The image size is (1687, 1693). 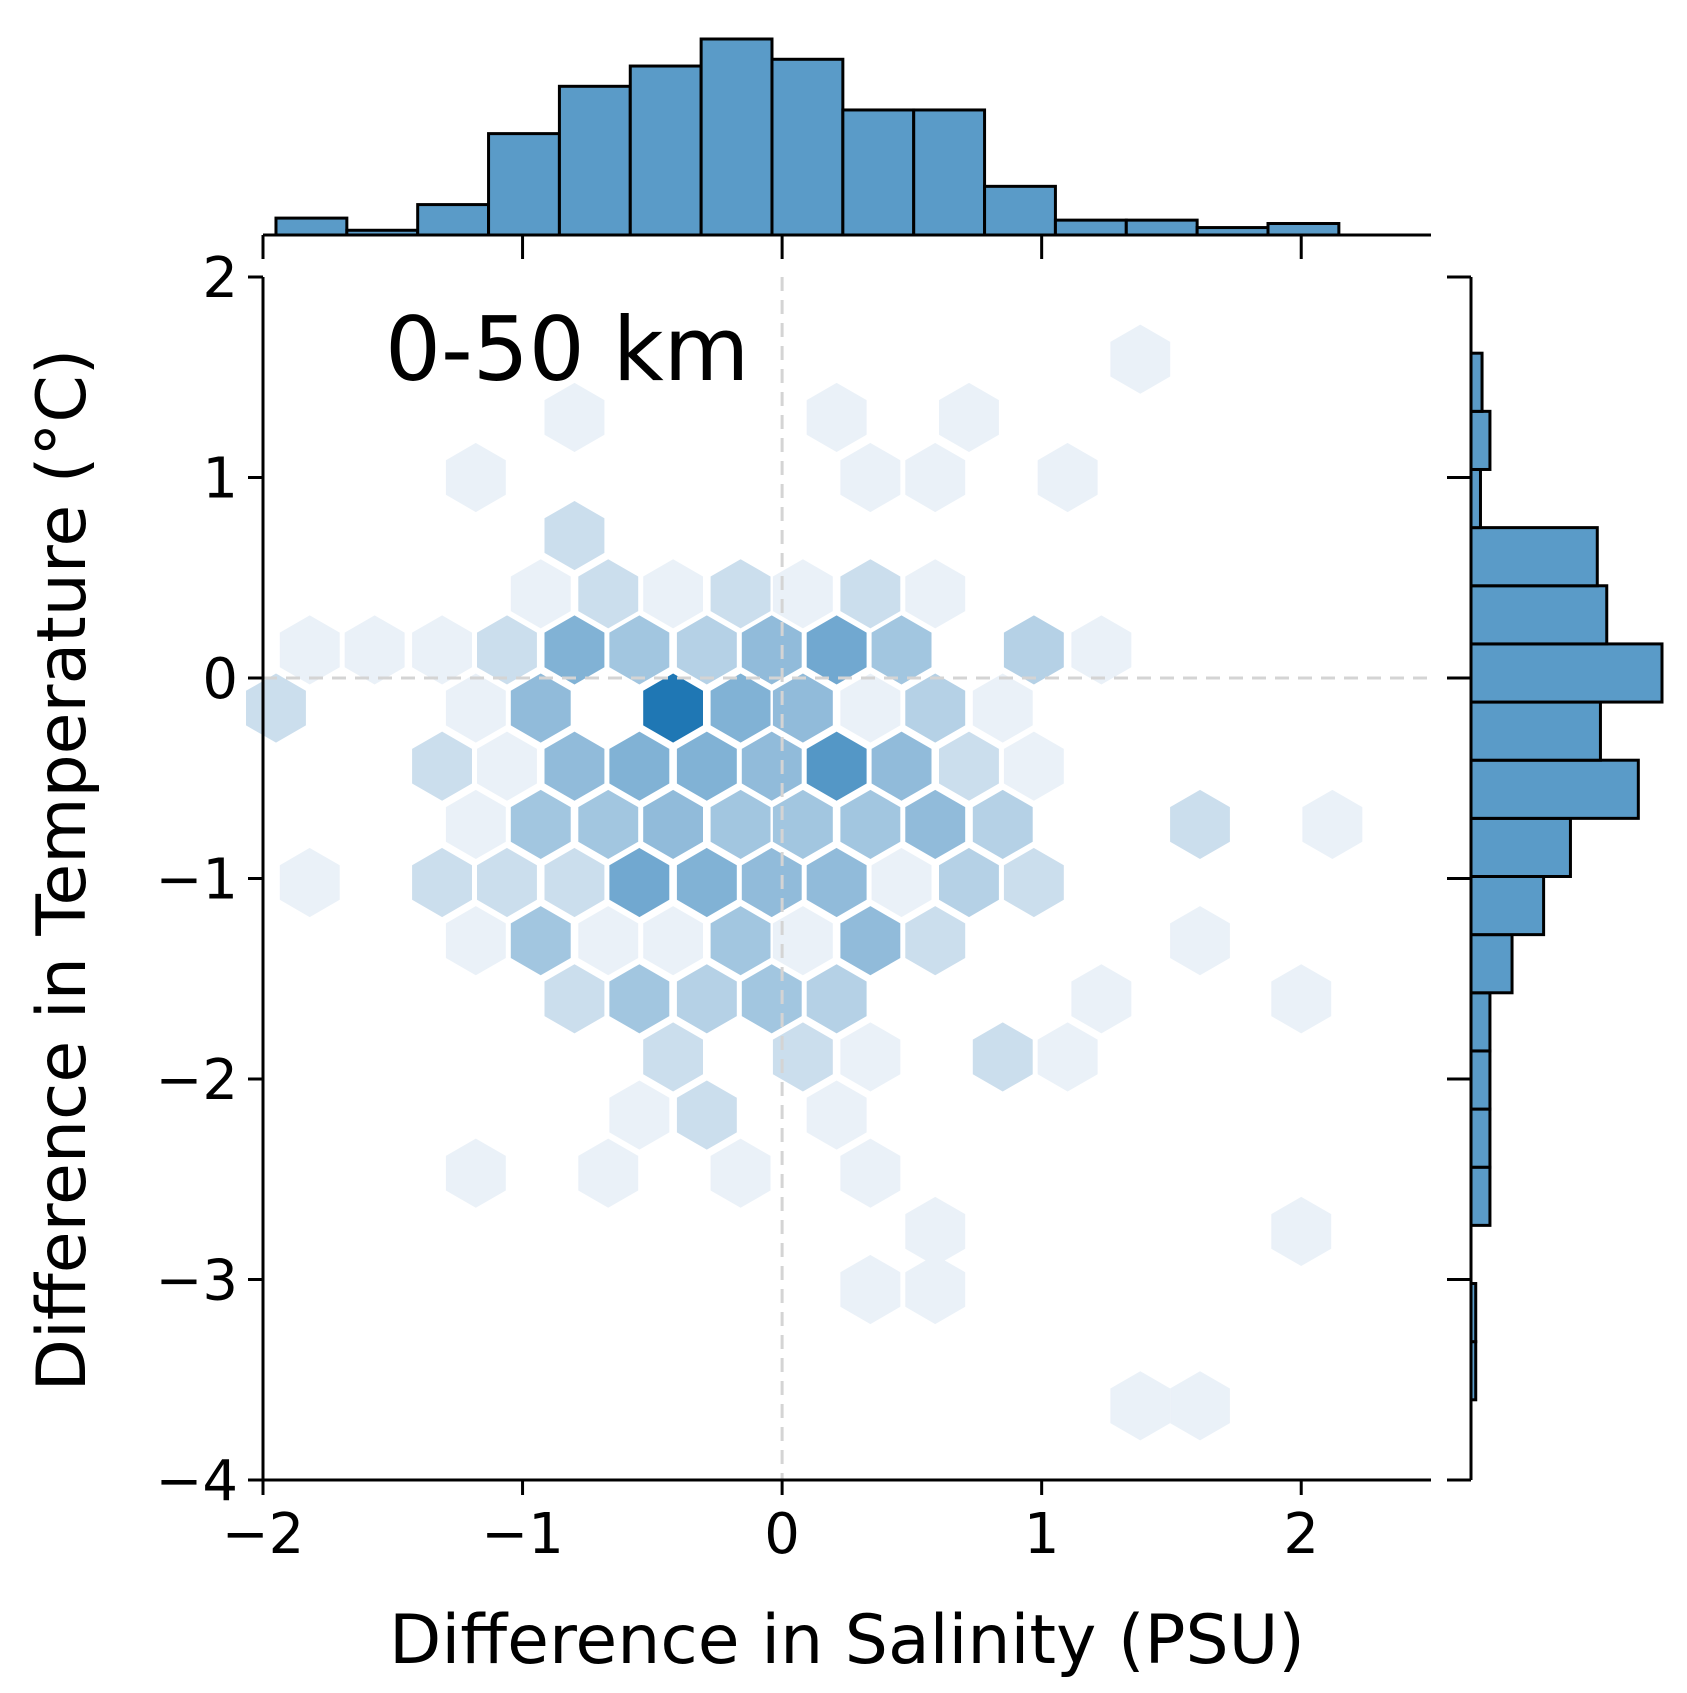 What do you see at coordinates (567, 349) in the screenshot?
I see `annotation-label: 0-50 km` at bounding box center [567, 349].